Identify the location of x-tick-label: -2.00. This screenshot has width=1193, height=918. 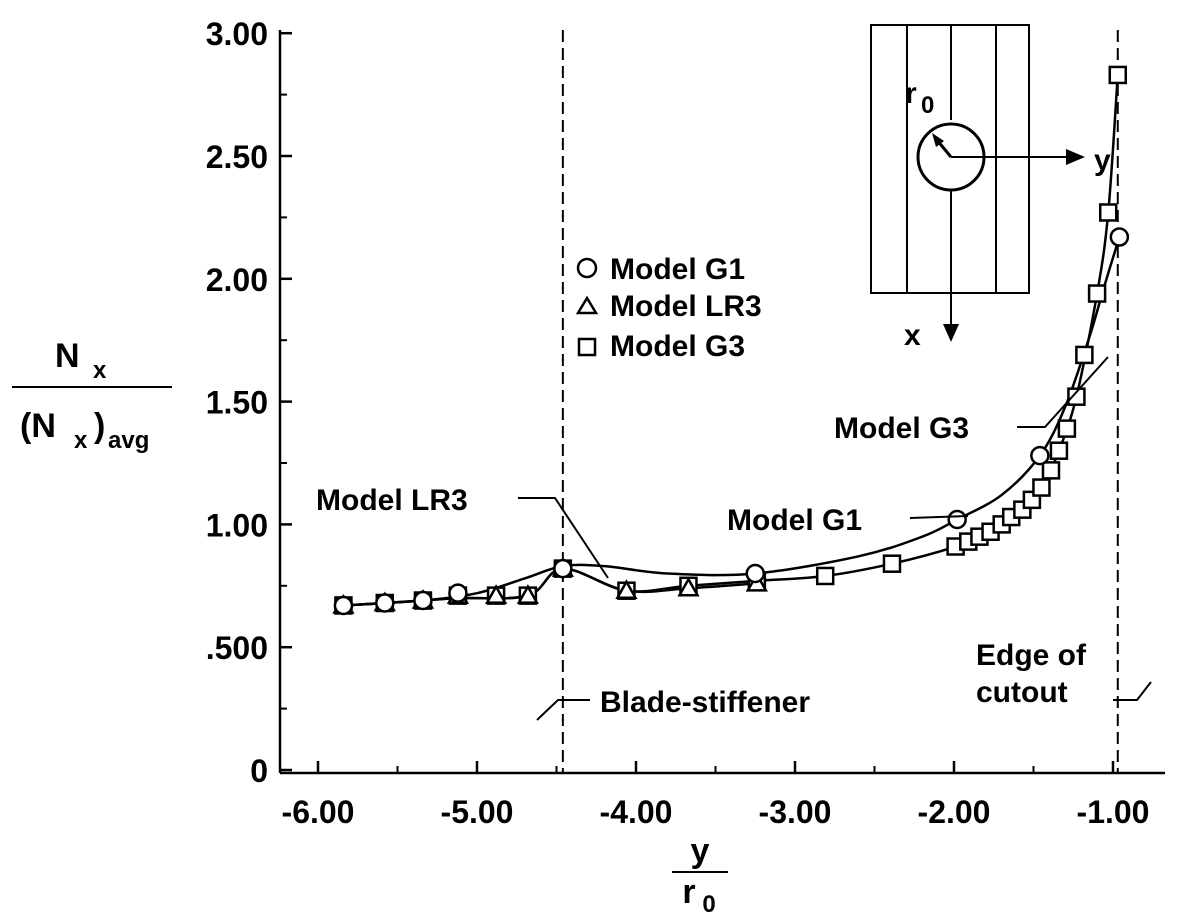
(954, 812).